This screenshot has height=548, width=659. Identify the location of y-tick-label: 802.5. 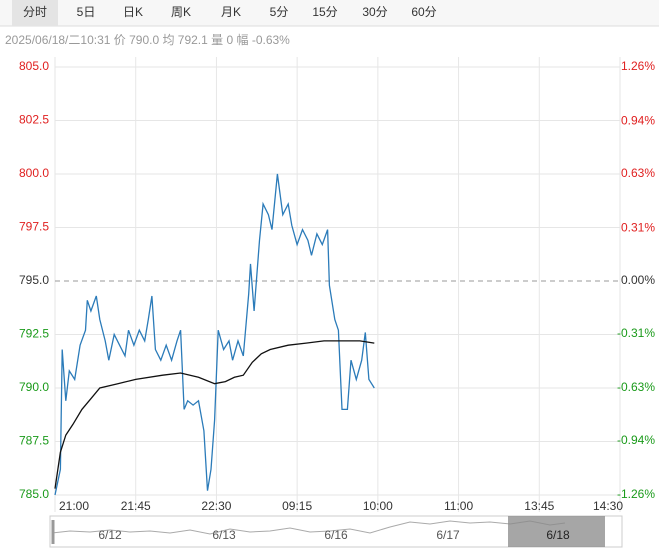
(34, 120).